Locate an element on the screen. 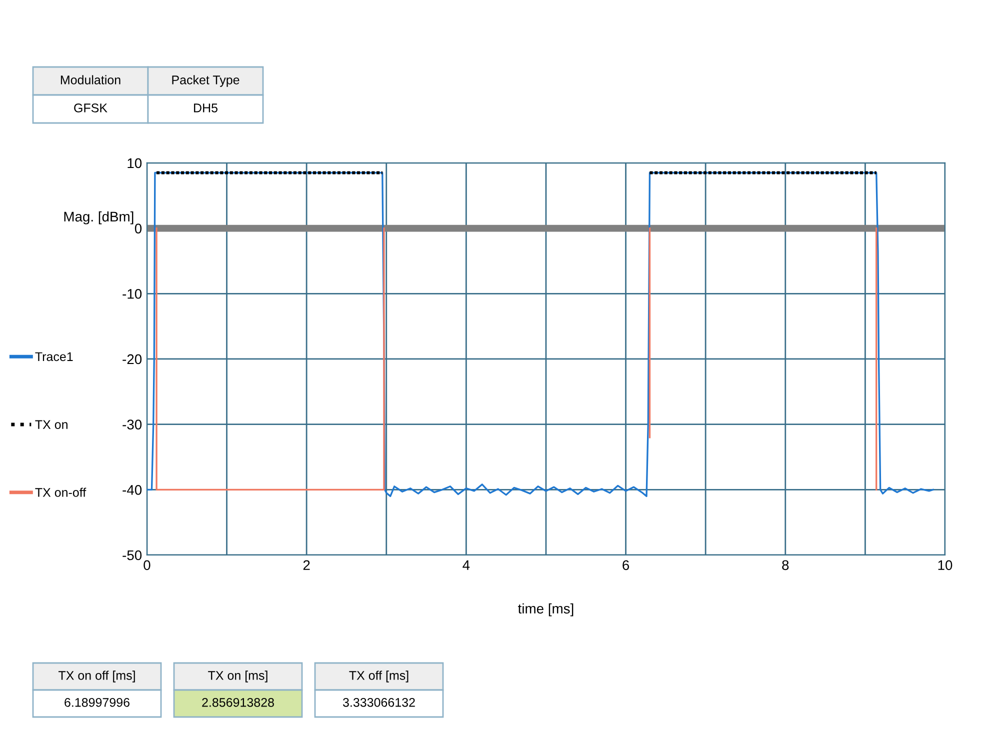 This screenshot has width=989, height=740. x-tick-label: 6 is located at coordinates (626, 565).